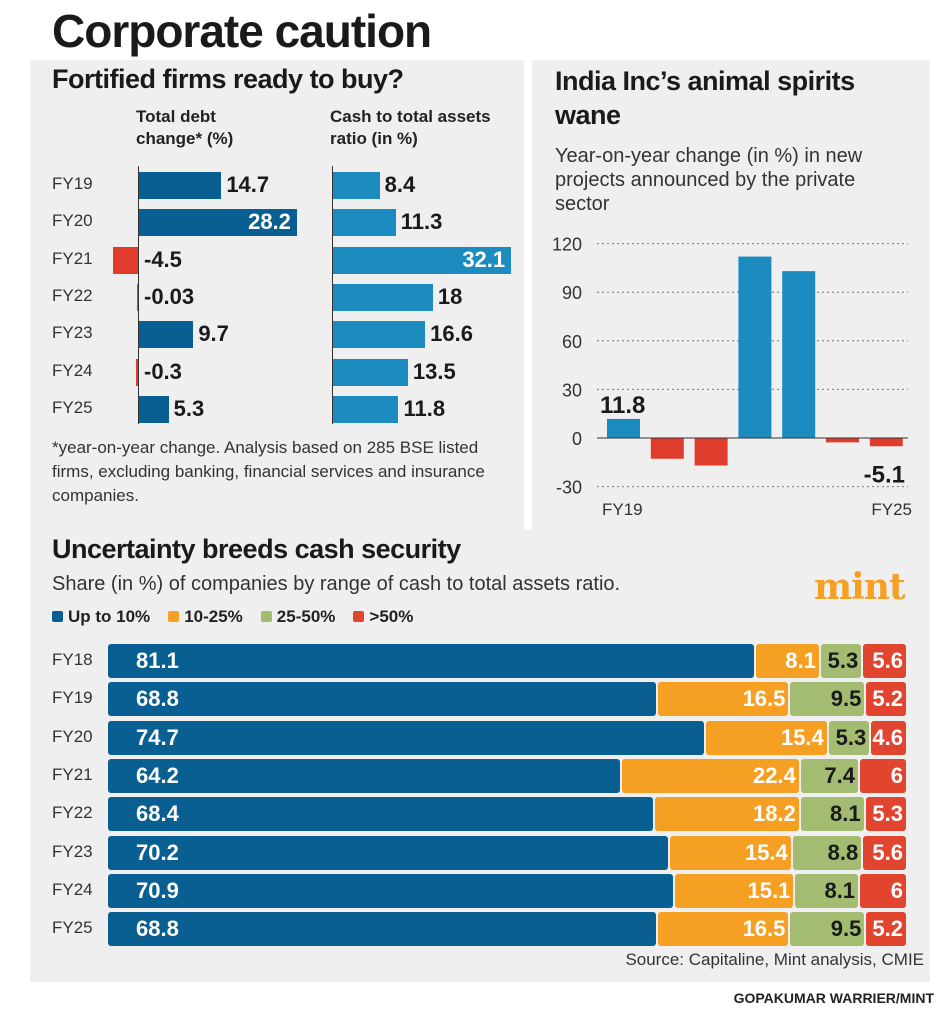 Image resolution: width=948 pixels, height=1013 pixels. I want to click on stacked-segment: 22.4, so click(710, 775).